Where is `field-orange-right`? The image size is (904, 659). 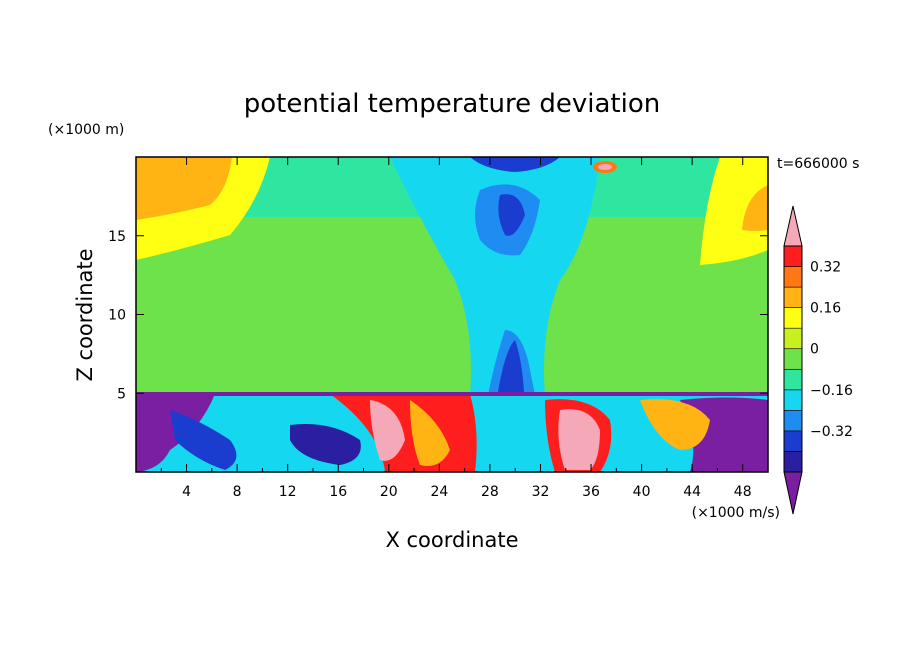 field-orange-right is located at coordinates (675, 424).